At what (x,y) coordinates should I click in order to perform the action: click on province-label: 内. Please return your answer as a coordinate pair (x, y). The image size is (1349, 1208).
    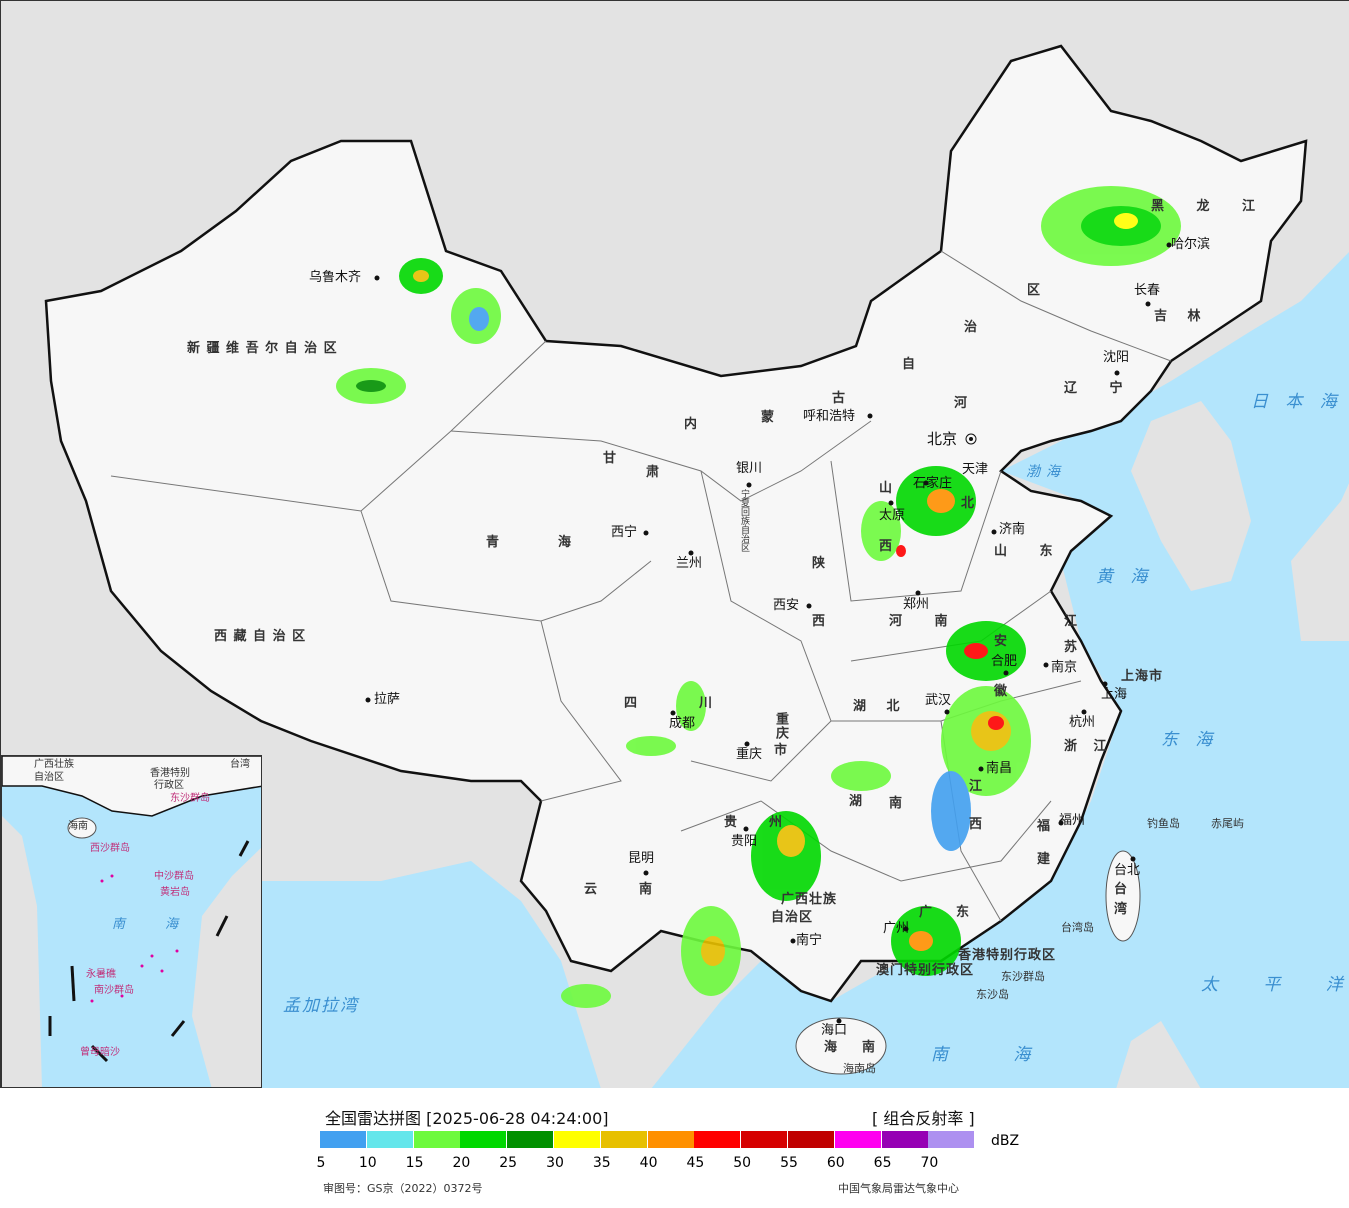
    Looking at the image, I should click on (691, 424).